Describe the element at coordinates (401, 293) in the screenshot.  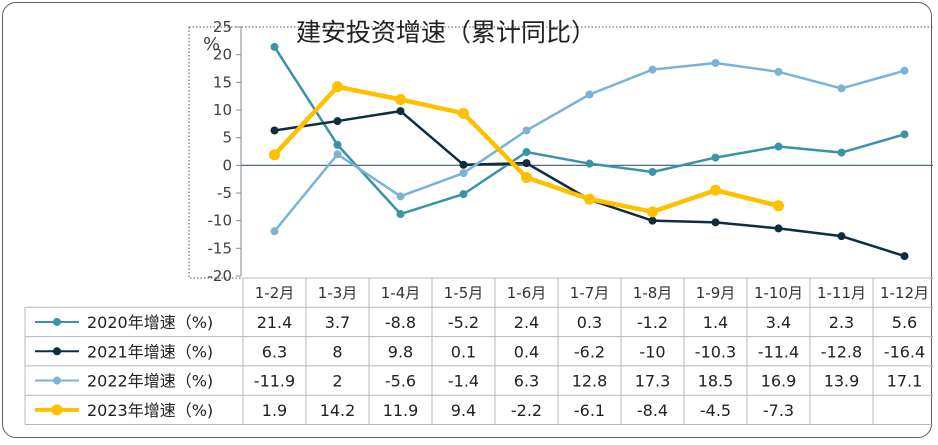
I see `x-category-label: 1-4月` at that location.